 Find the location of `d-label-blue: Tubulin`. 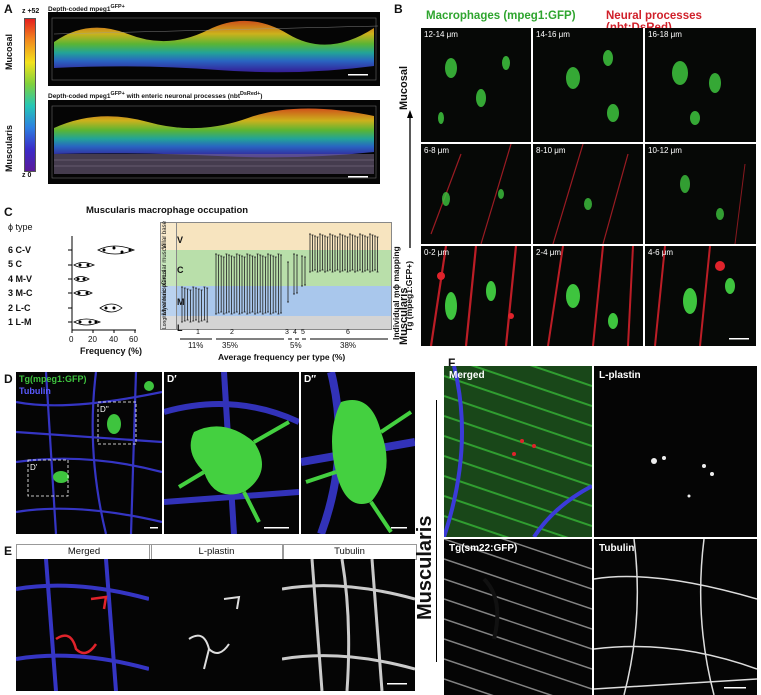

d-label-blue: Tubulin is located at coordinates (35, 391).